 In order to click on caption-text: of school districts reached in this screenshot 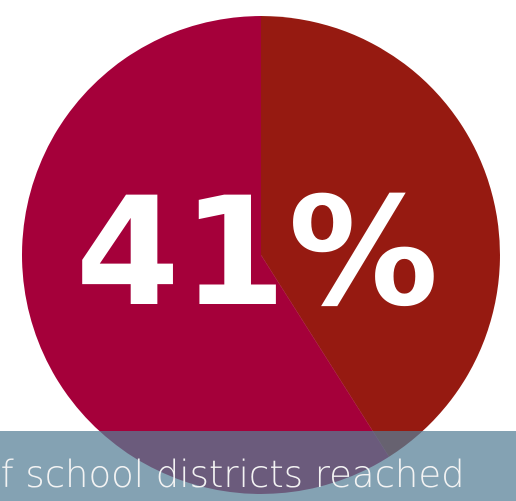, I will do `click(232, 474)`.